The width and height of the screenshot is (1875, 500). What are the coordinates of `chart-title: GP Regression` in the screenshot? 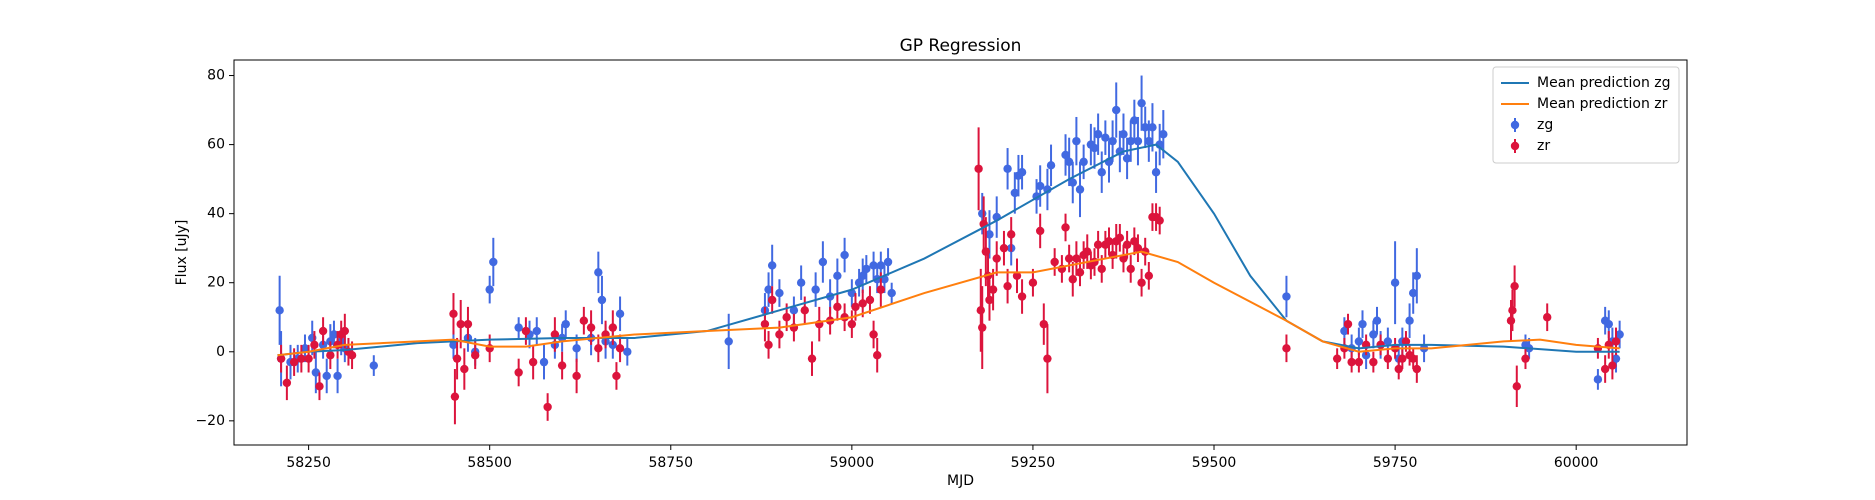 It's located at (961, 46).